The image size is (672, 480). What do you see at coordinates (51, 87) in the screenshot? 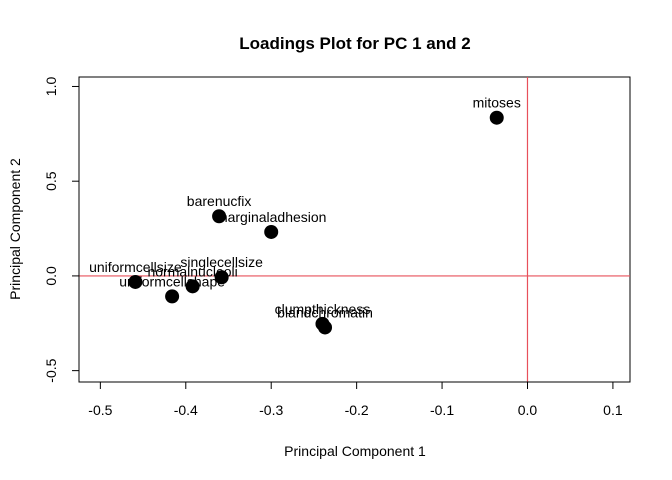
I see `y-tick-label: 1.0` at bounding box center [51, 87].